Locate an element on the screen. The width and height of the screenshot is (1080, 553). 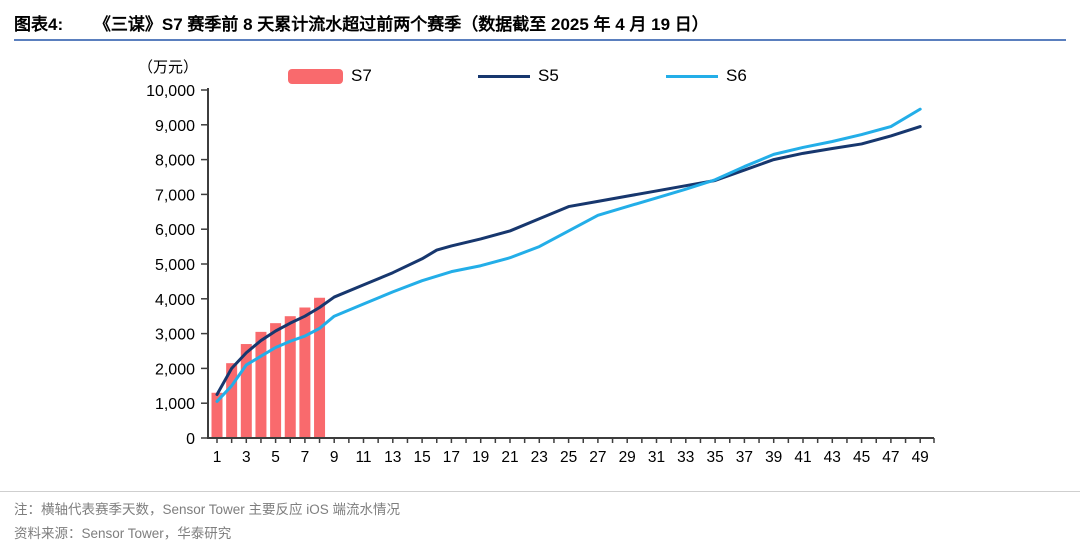
y-tick-label: 9,000 is located at coordinates (175, 126).